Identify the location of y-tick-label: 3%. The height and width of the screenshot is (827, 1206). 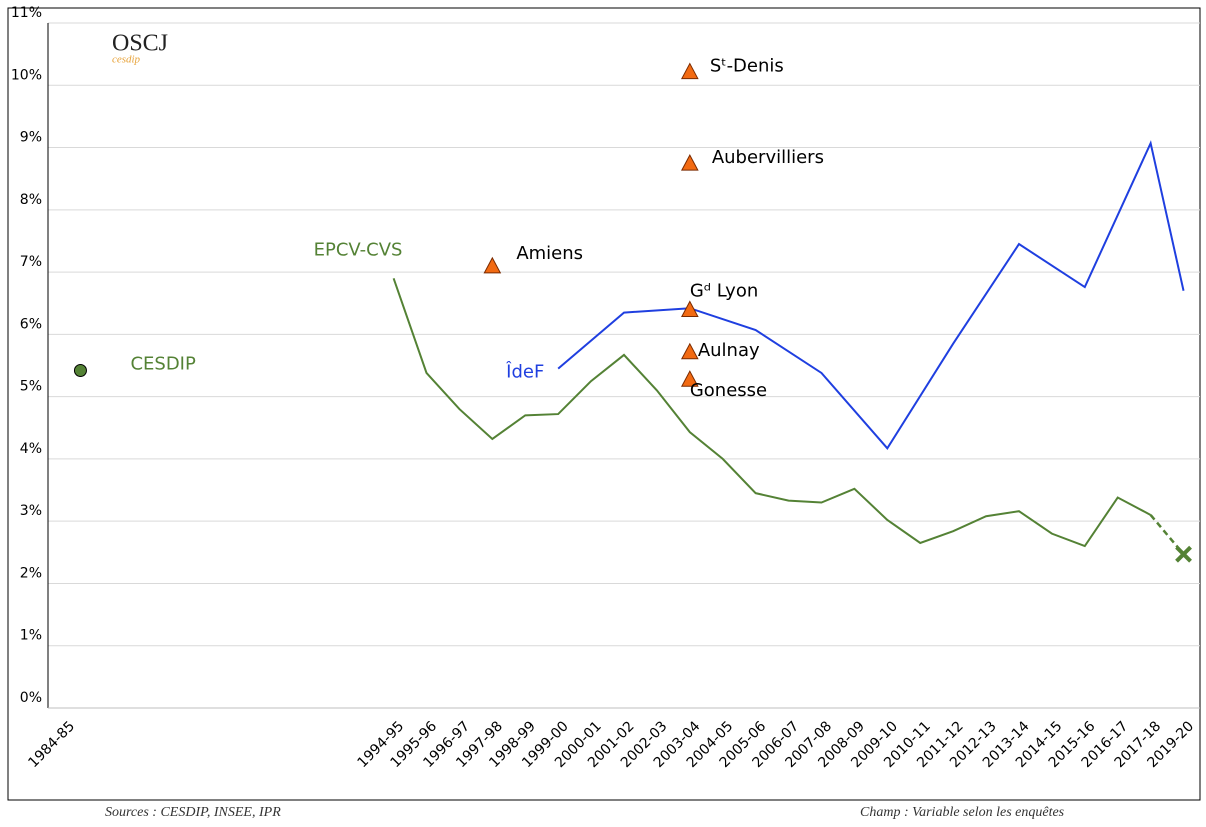
(31, 511).